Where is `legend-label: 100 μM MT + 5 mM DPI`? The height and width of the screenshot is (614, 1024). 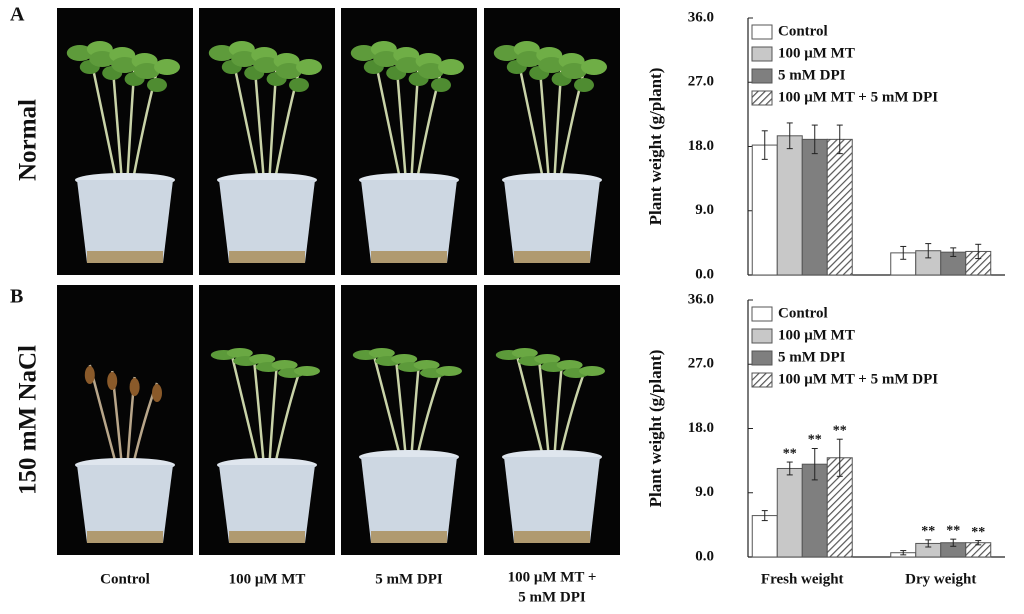
legend-label: 100 μM MT + 5 mM DPI is located at coordinates (858, 97).